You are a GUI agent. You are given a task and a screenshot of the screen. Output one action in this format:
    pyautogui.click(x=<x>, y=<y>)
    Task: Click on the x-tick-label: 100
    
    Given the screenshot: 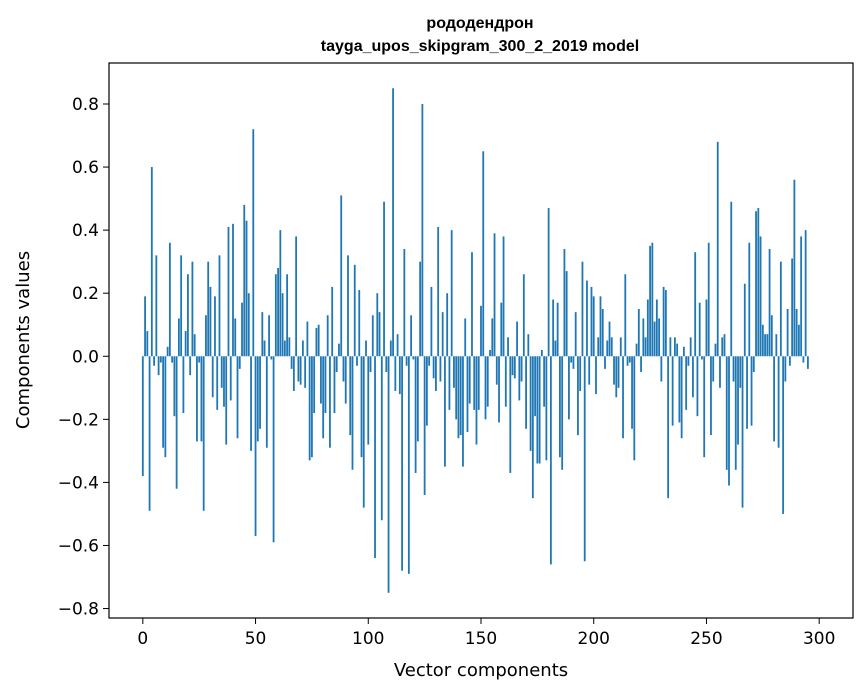 What is the action you would take?
    pyautogui.click(x=368, y=639)
    